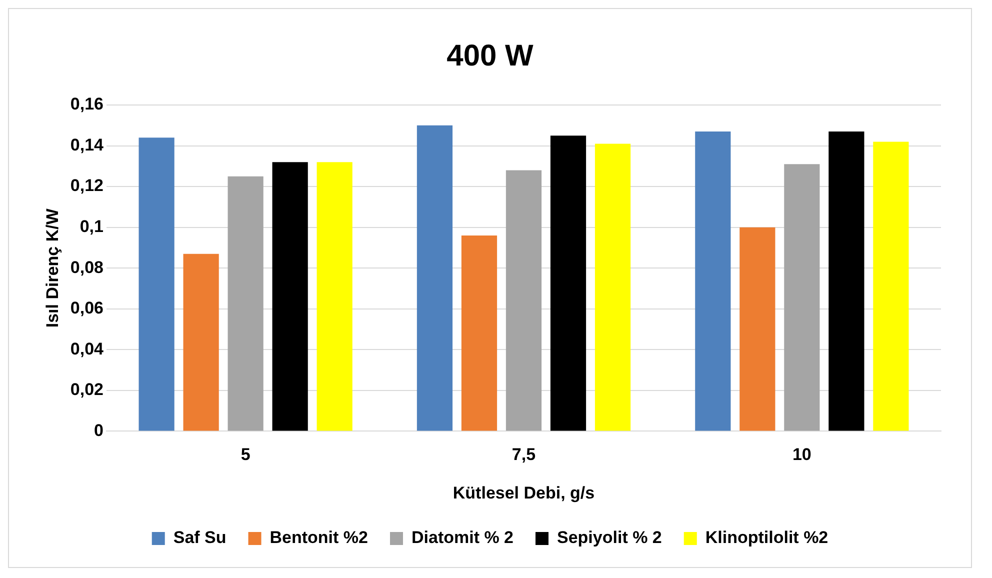 The image size is (992, 578). I want to click on y-tick-label: 0,06, so click(87, 308).